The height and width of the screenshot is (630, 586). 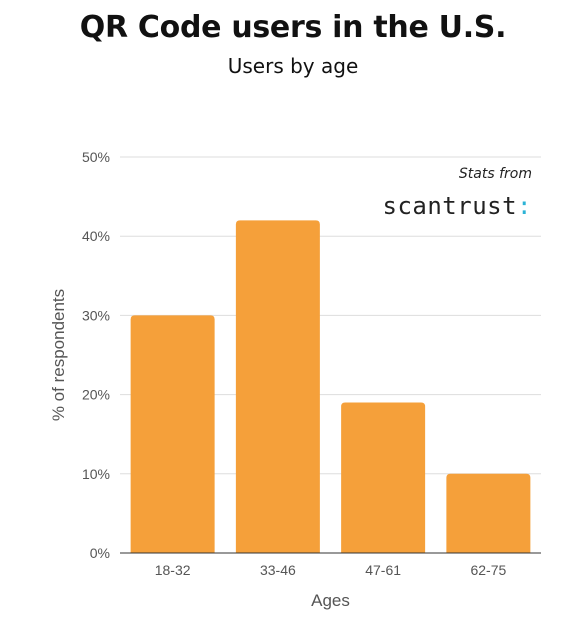 I want to click on y-tick-label: 40%, so click(x=96, y=236).